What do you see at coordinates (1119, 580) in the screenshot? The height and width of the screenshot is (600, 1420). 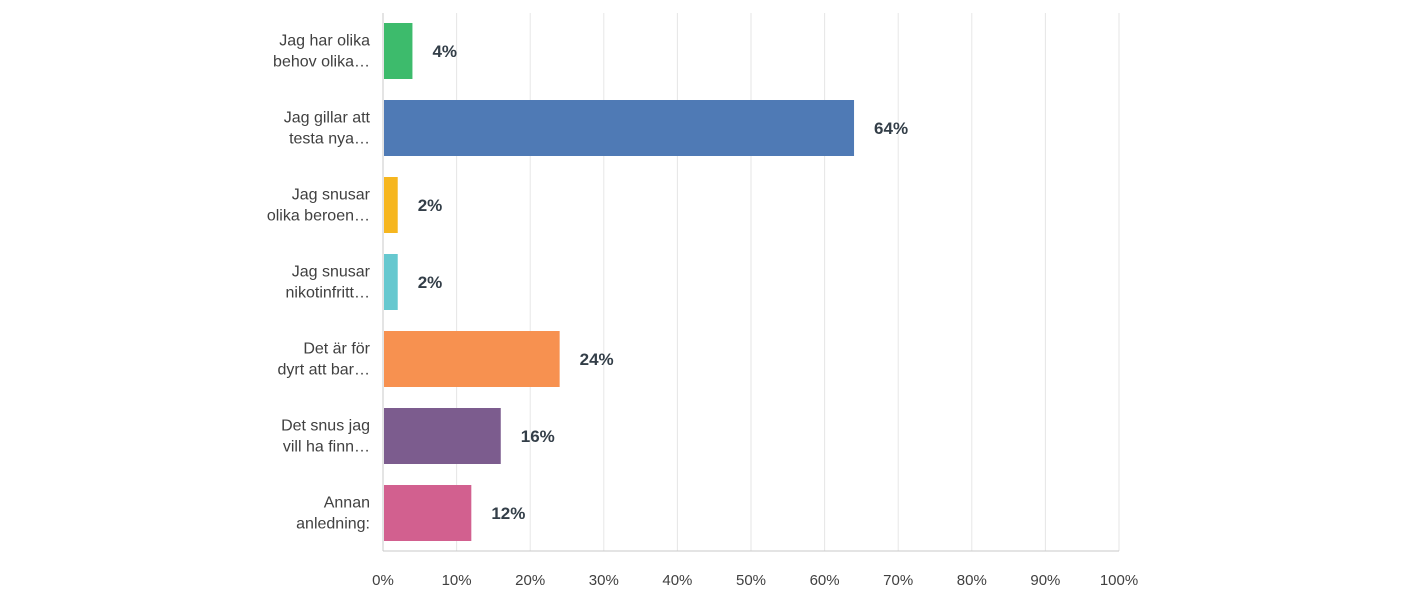 I see `x-tick-label: 100%` at bounding box center [1119, 580].